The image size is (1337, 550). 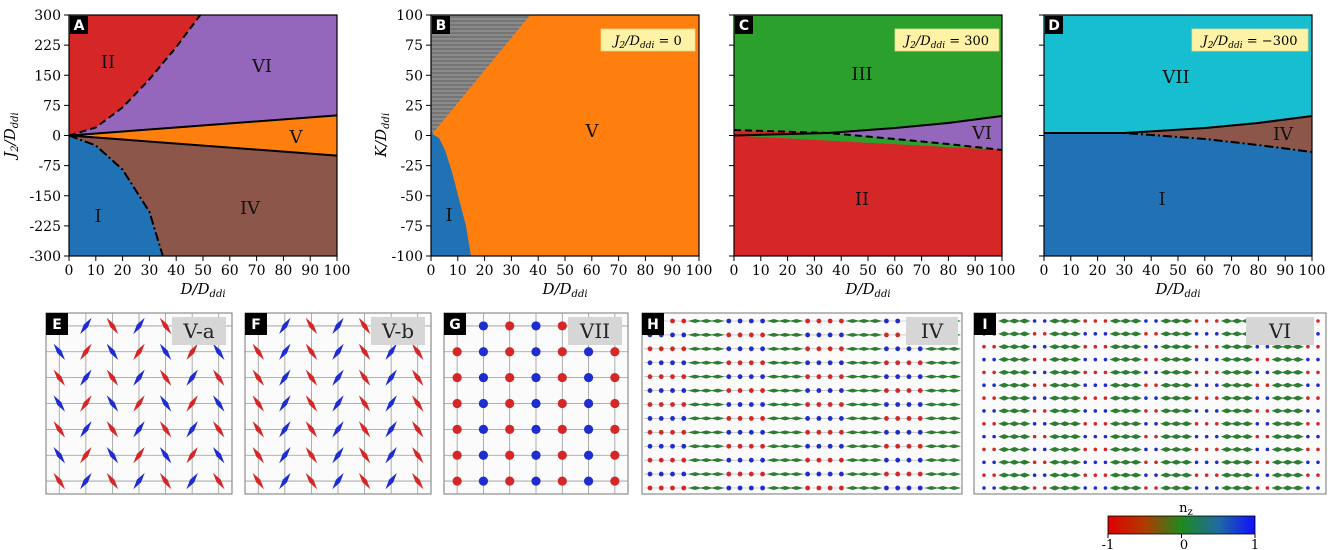 What do you see at coordinates (861, 74) in the screenshot?
I see `panel-c-label-iii: III` at bounding box center [861, 74].